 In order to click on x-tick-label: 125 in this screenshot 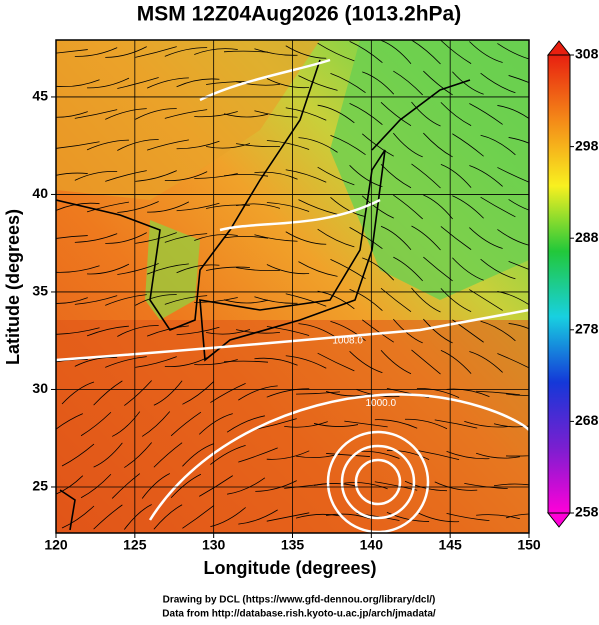, I will do `click(135, 545)`.